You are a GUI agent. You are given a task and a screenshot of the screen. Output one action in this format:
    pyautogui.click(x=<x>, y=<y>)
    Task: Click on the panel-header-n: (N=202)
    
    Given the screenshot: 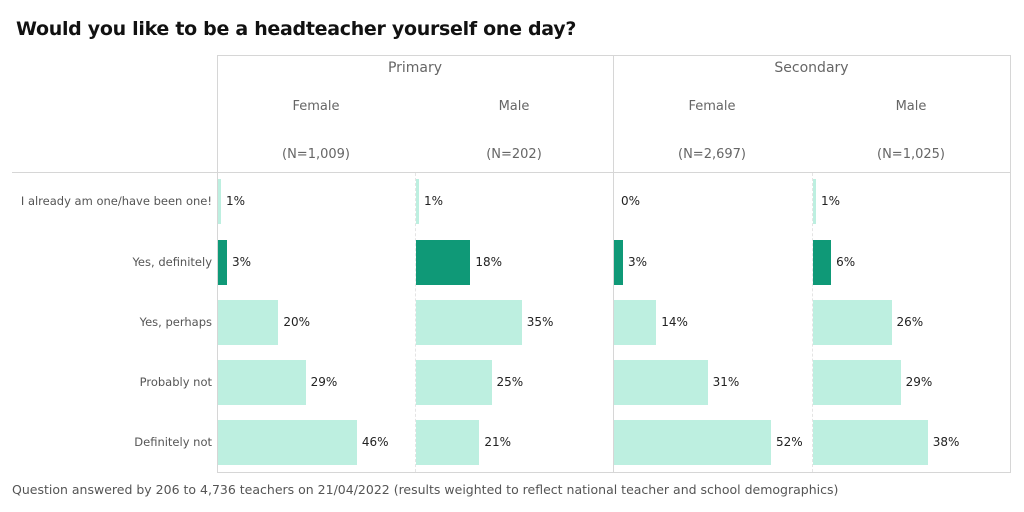 What is the action you would take?
    pyautogui.click(x=514, y=154)
    